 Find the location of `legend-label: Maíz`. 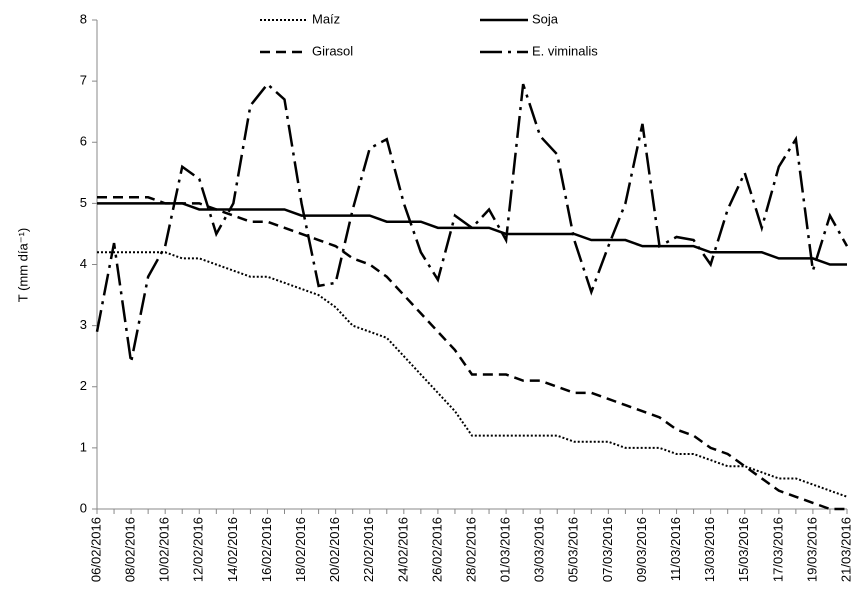

legend-label: Maíz is located at coordinates (326, 18).